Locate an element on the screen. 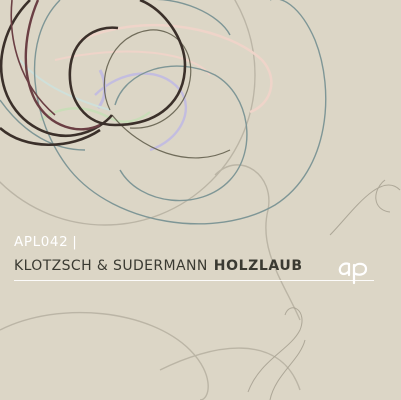  artist-name: KLOTZSCH & SUDERMANN is located at coordinates (111, 266).